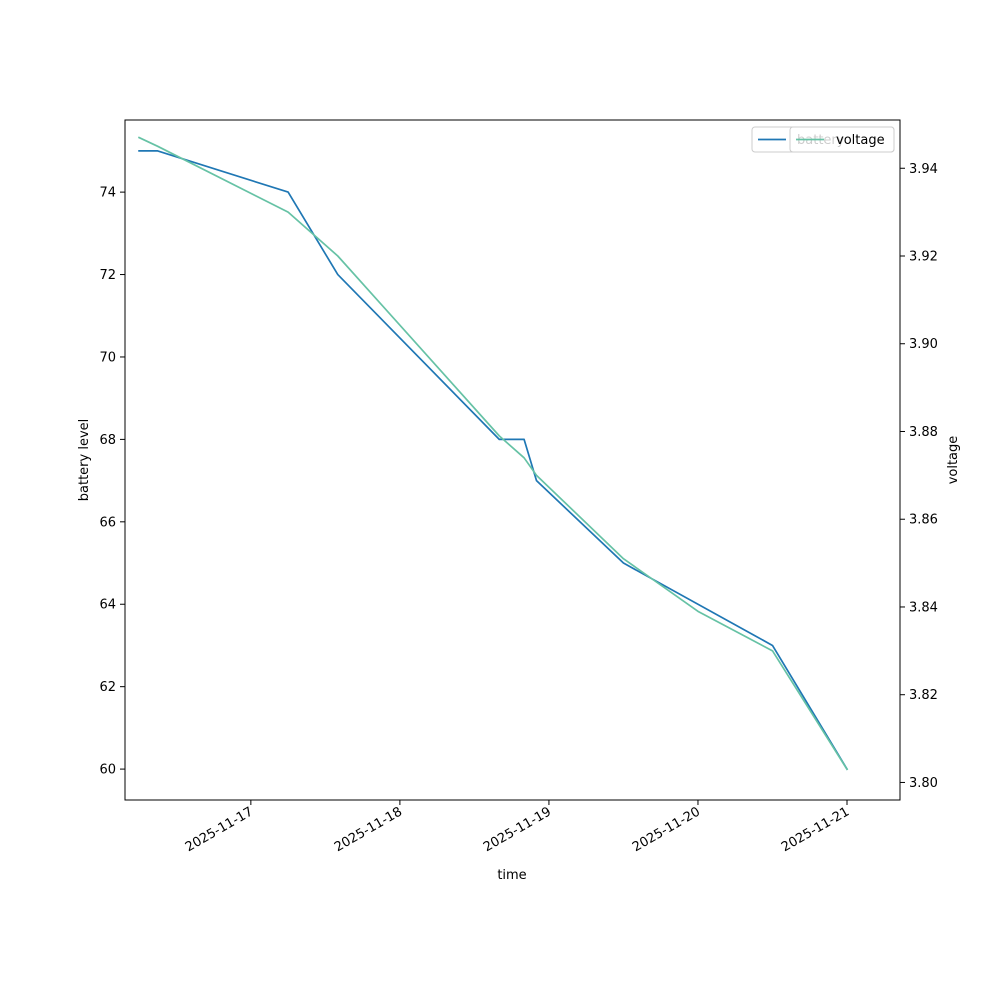  I want to click on right-y-tick-label: 3.92, so click(923, 257).